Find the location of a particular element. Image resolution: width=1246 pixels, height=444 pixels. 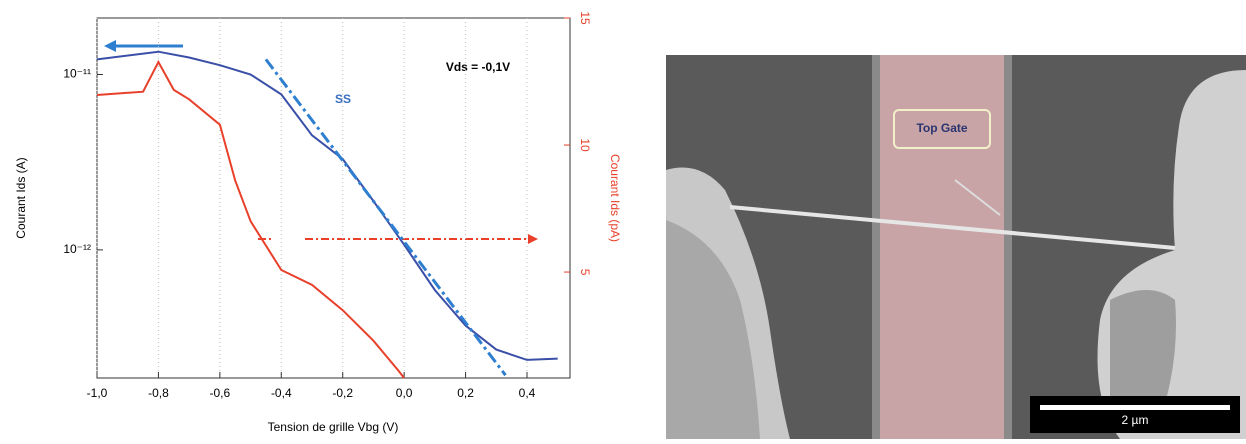

x-tick-label: -0,4 is located at coordinates (281, 393).